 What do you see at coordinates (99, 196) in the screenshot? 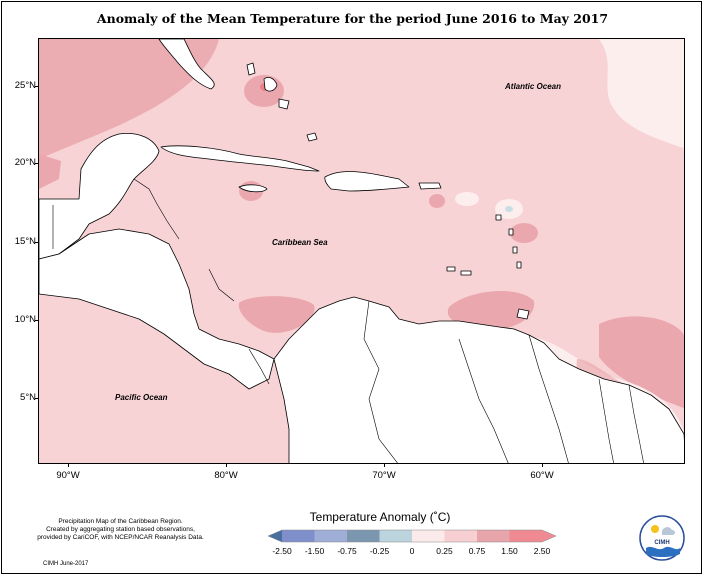
I see `yucatan-land` at bounding box center [99, 196].